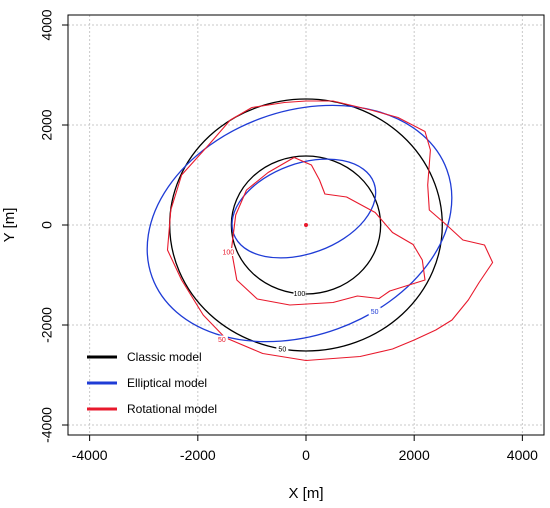 This screenshot has width=550, height=508. What do you see at coordinates (198, 455) in the screenshot?
I see `x-tick-label: -2000` at bounding box center [198, 455].